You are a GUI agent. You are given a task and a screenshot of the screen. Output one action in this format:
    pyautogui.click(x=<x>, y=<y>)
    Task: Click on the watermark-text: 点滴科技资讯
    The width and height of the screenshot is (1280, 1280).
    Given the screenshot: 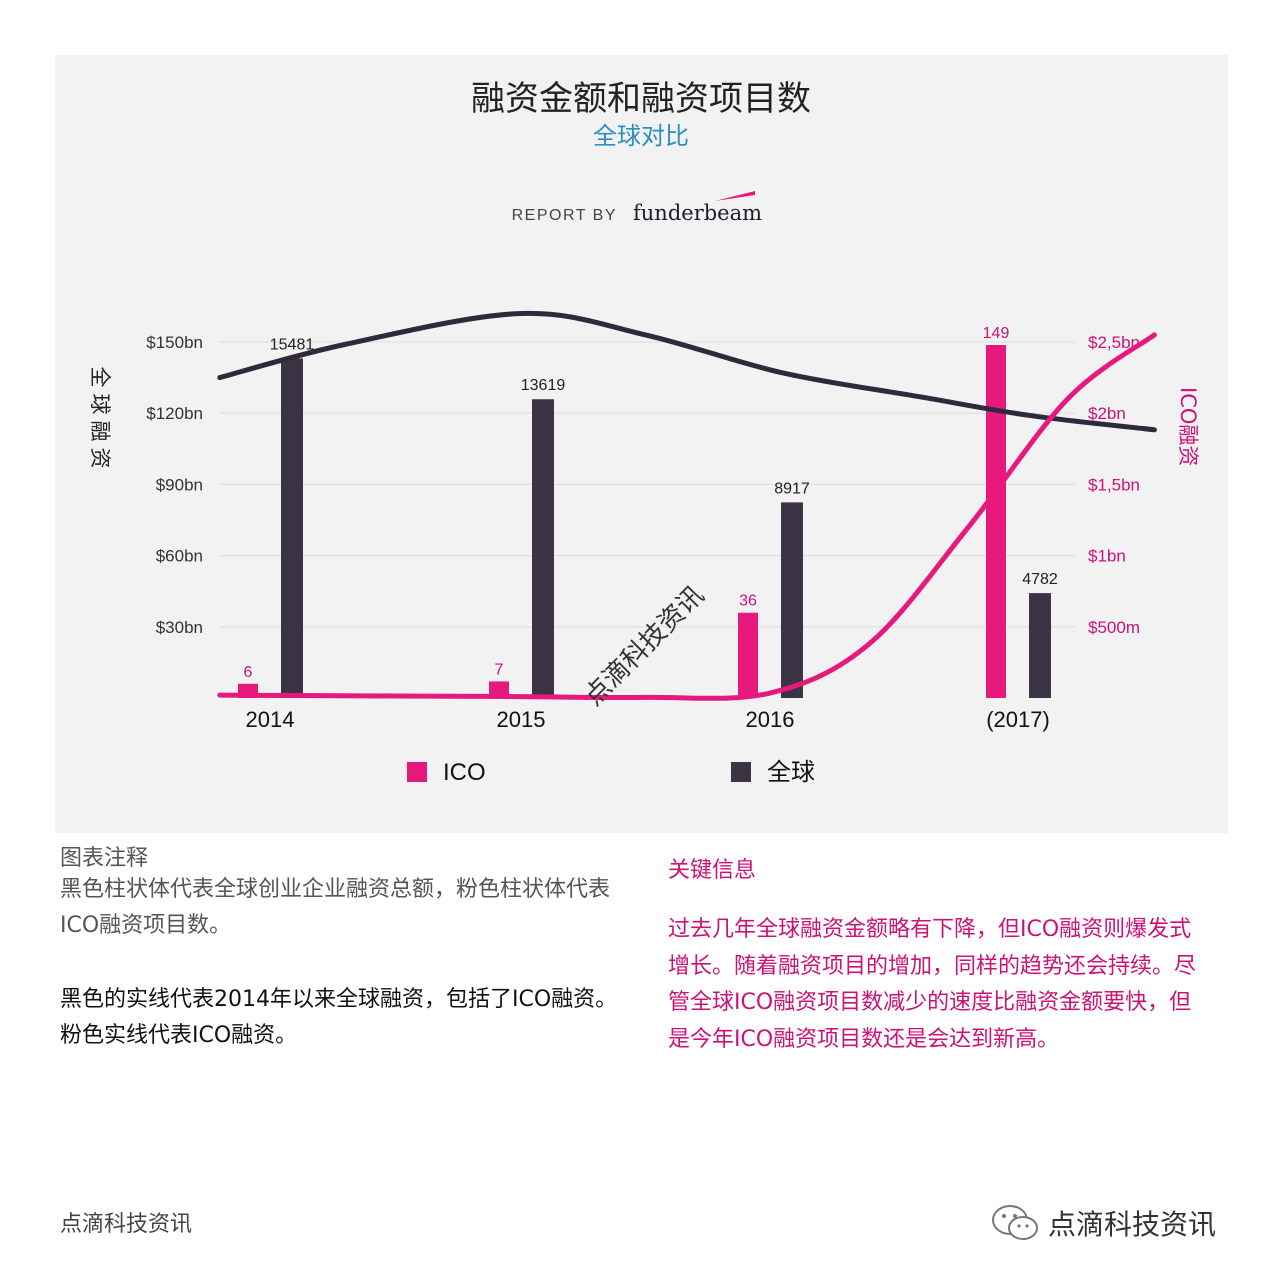 What is the action you would take?
    pyautogui.click(x=645, y=646)
    